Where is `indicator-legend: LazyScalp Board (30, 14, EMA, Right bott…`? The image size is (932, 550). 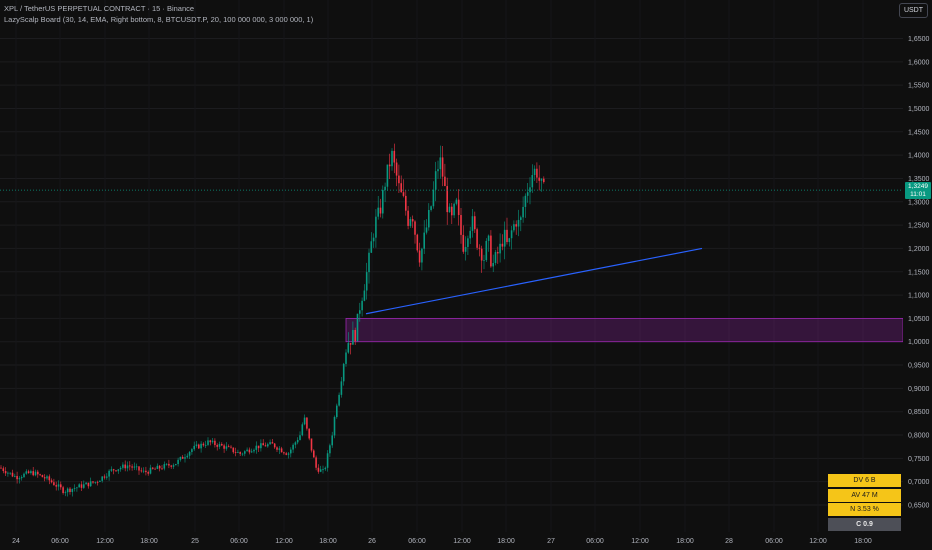 indicator-legend: LazyScalp Board (30, 14, EMA, Right bott… is located at coordinates (159, 19).